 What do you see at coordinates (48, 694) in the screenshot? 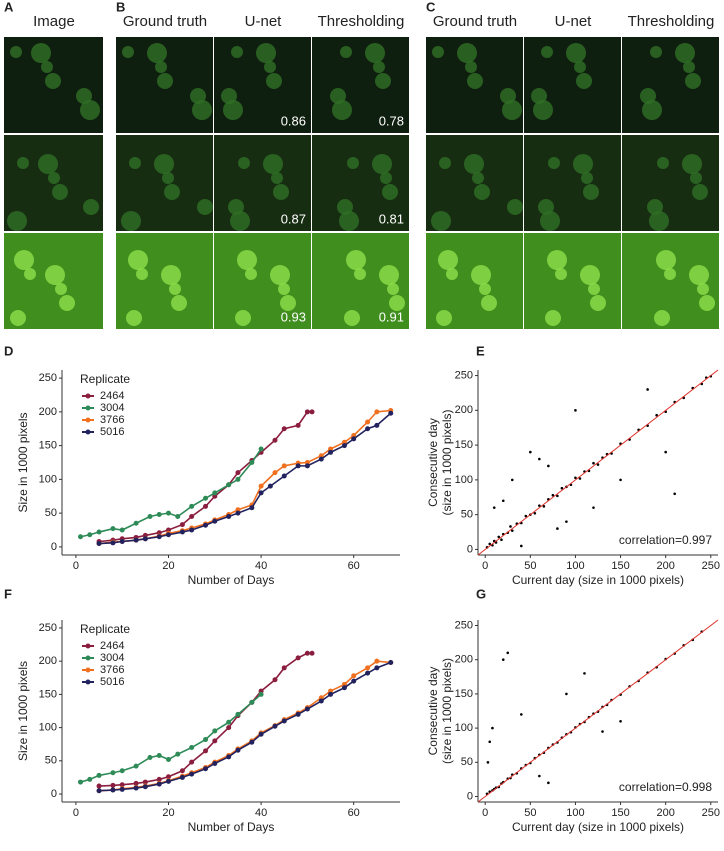
I see `y-tick-label: 150` at bounding box center [48, 694].